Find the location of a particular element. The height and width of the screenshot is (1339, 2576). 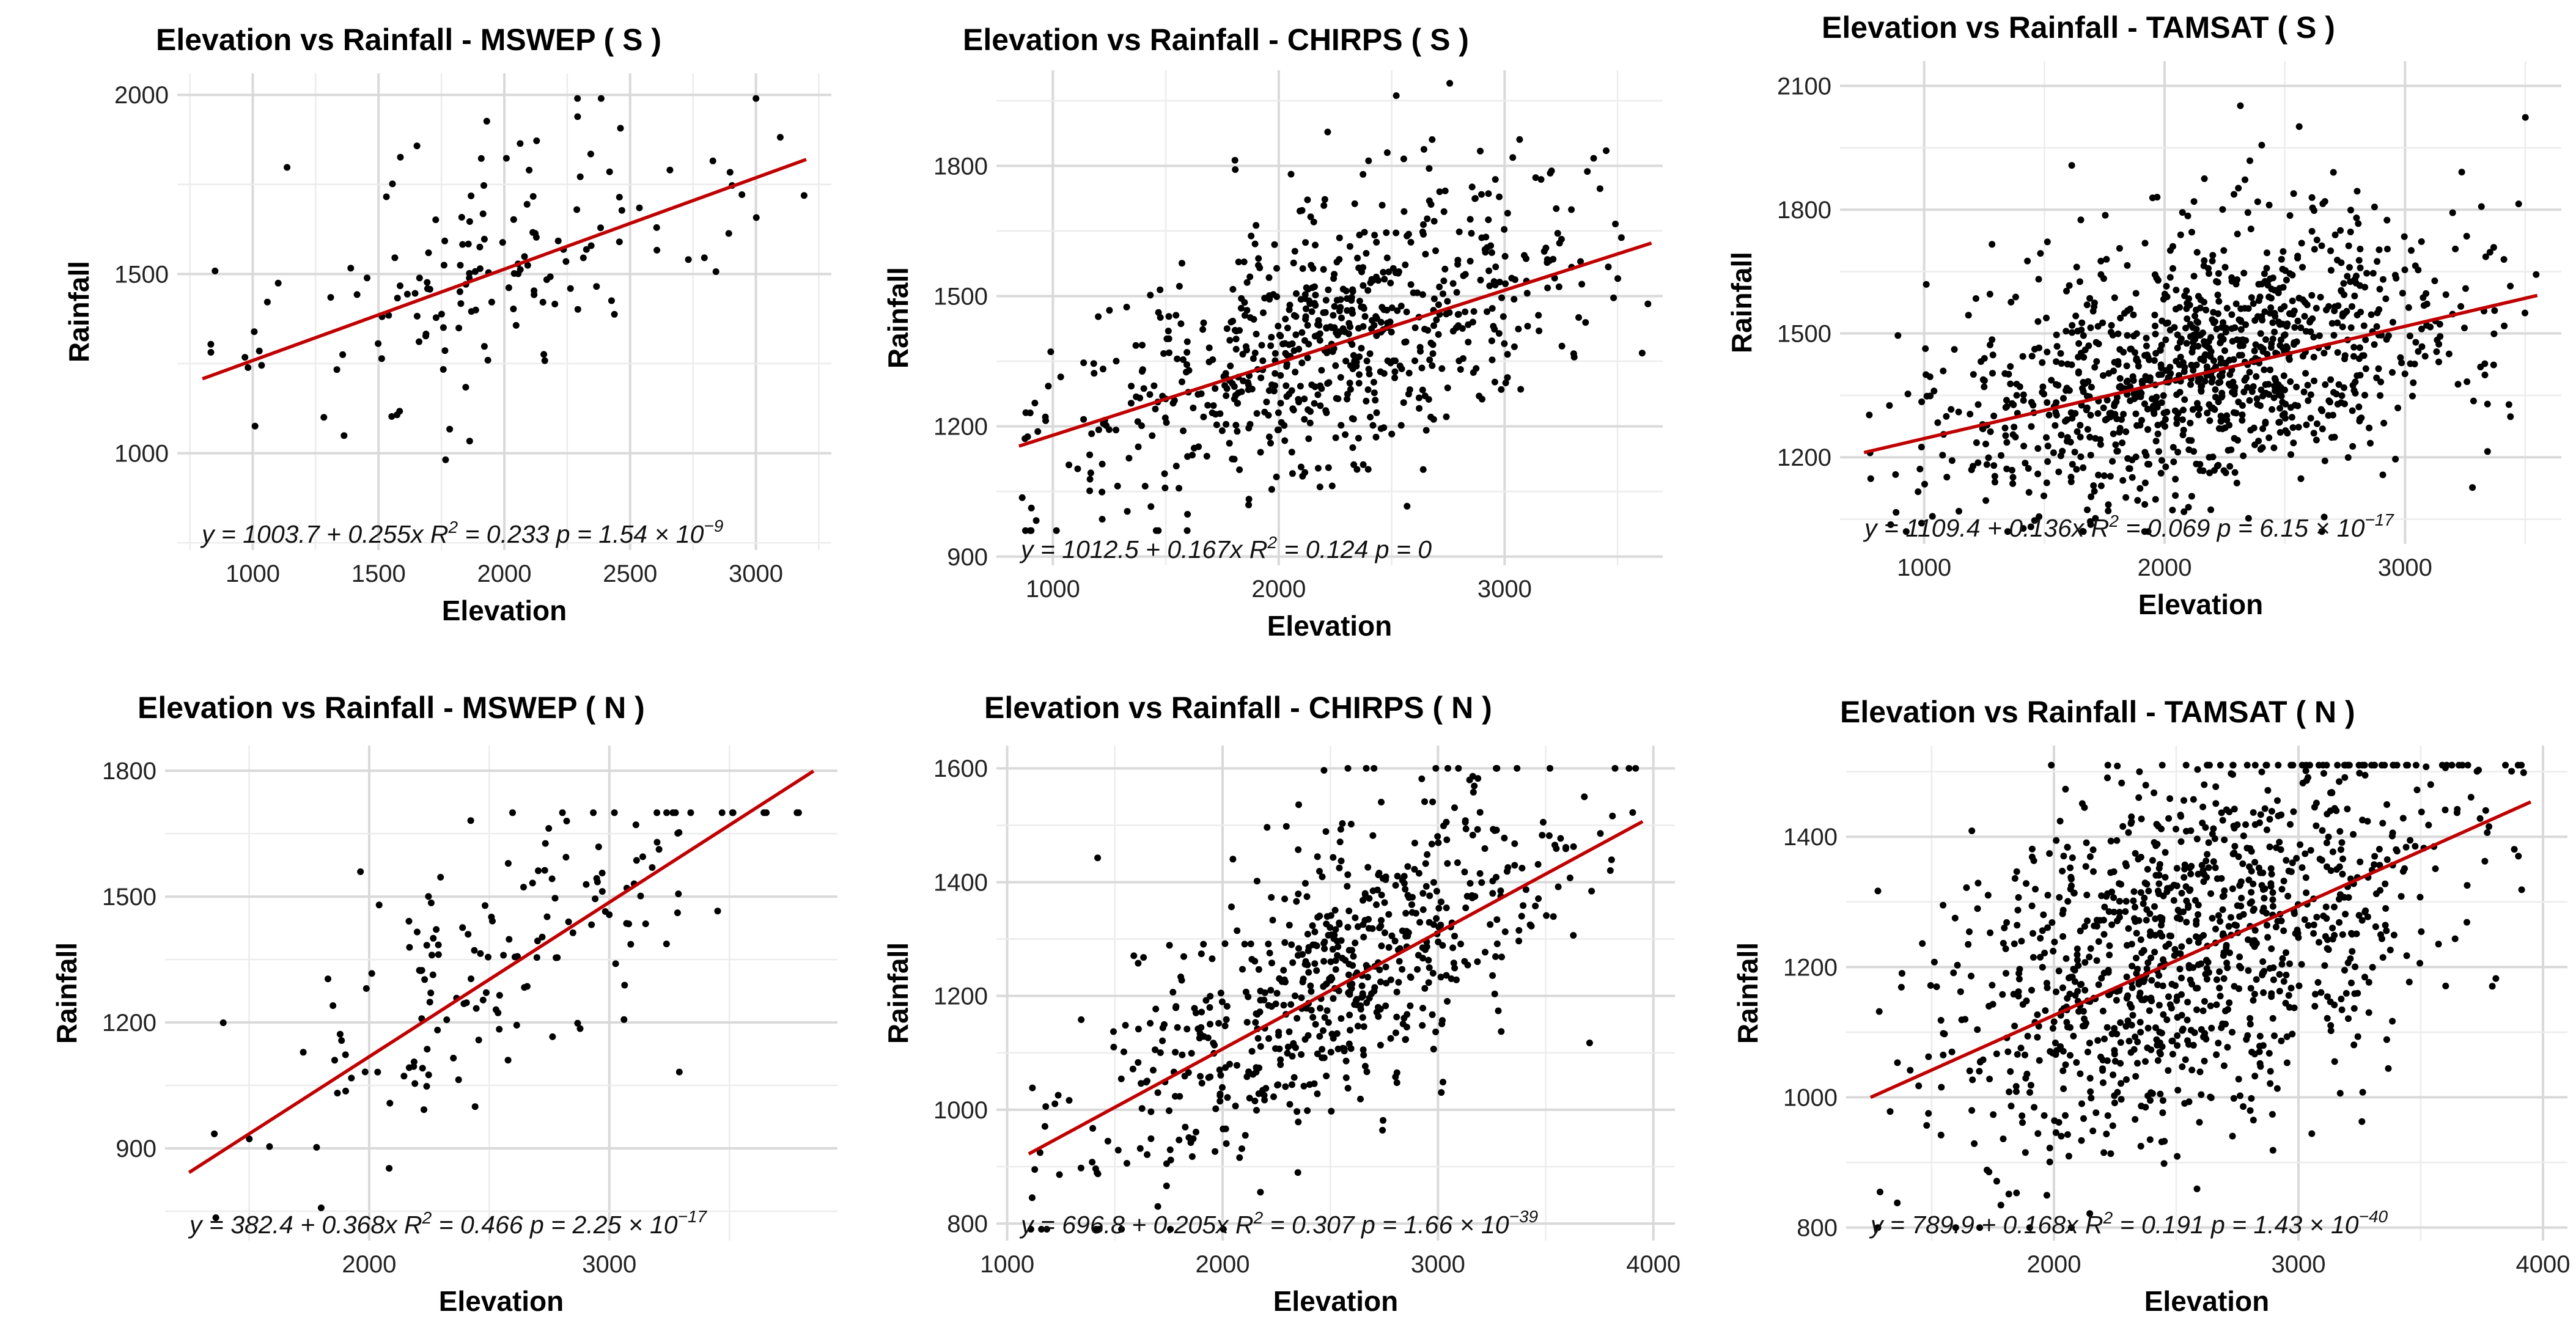

y-axis-label: Rainfall is located at coordinates (67, 993).